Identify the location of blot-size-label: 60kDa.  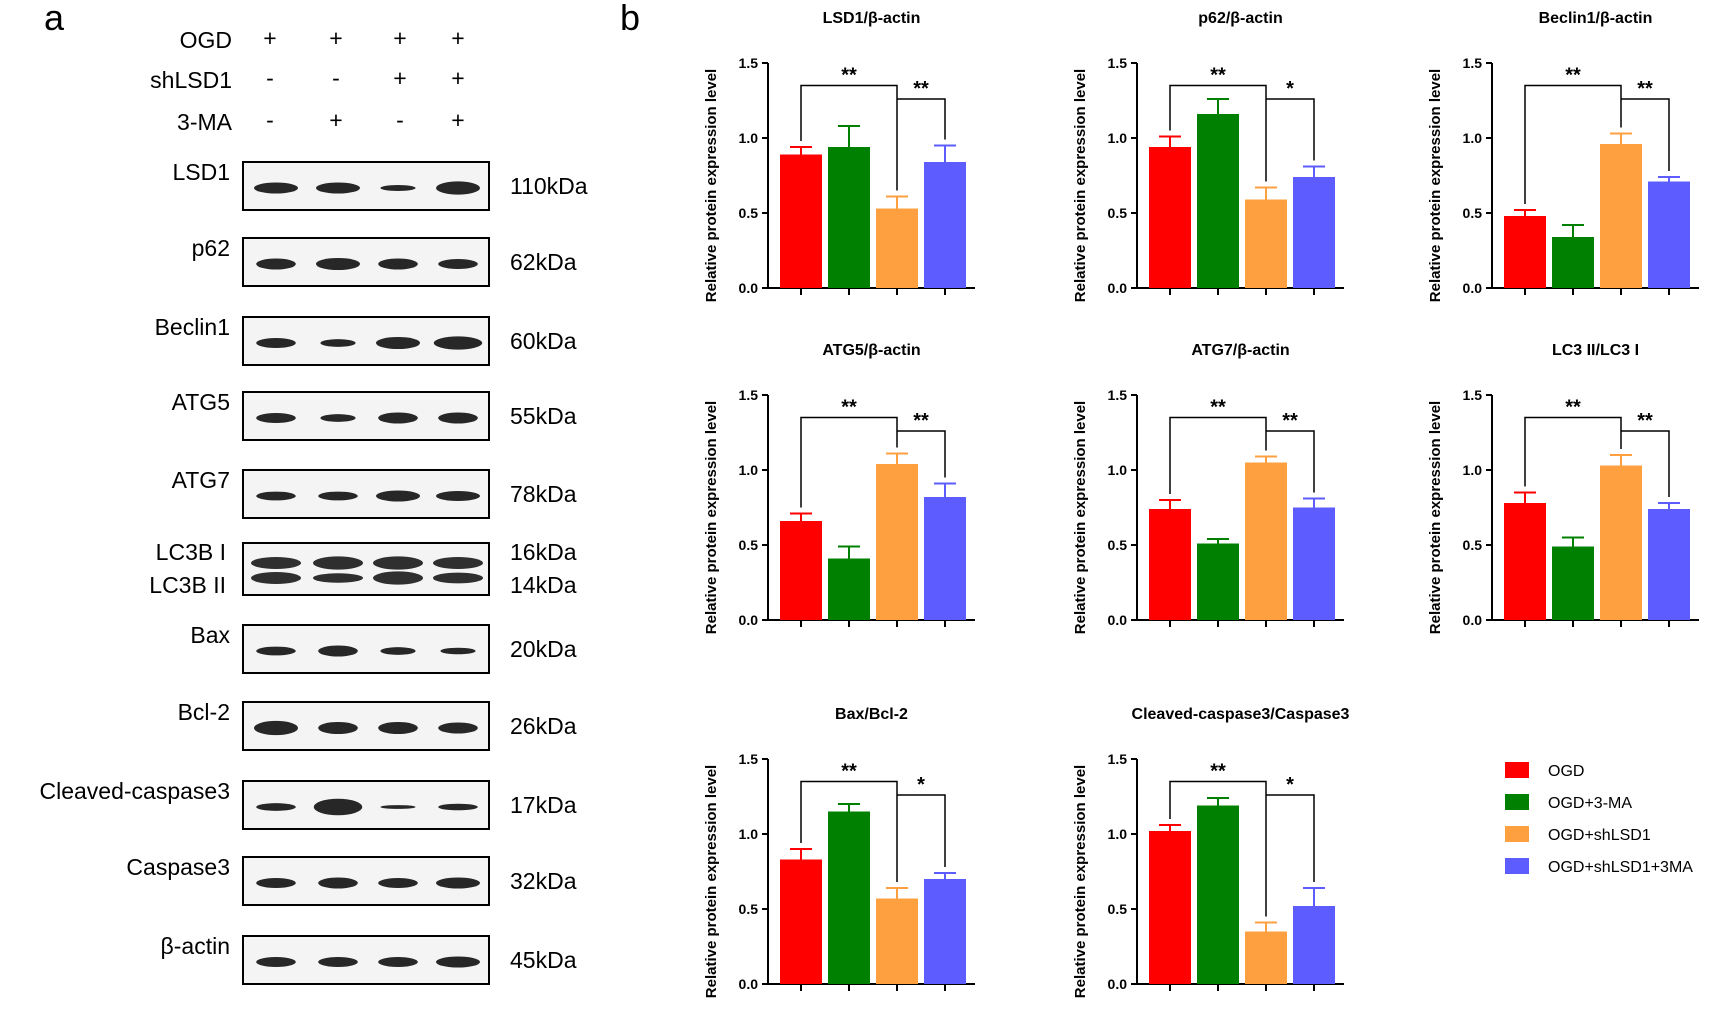
(543, 341).